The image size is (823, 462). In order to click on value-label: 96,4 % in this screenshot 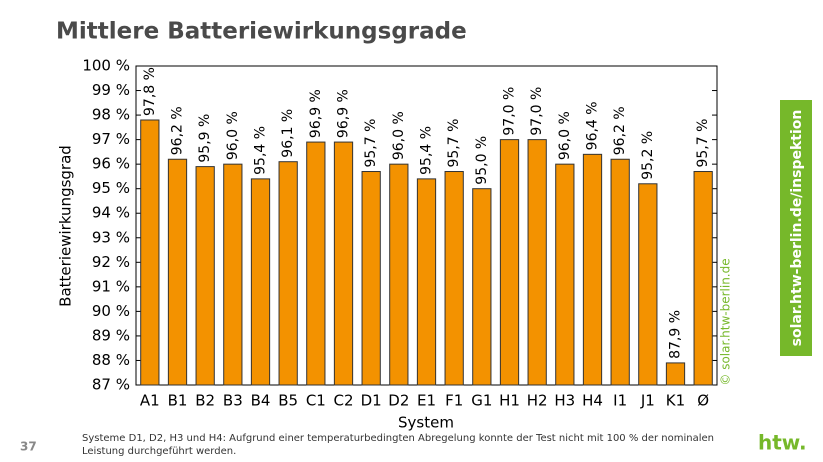, I will do `click(593, 125)`.